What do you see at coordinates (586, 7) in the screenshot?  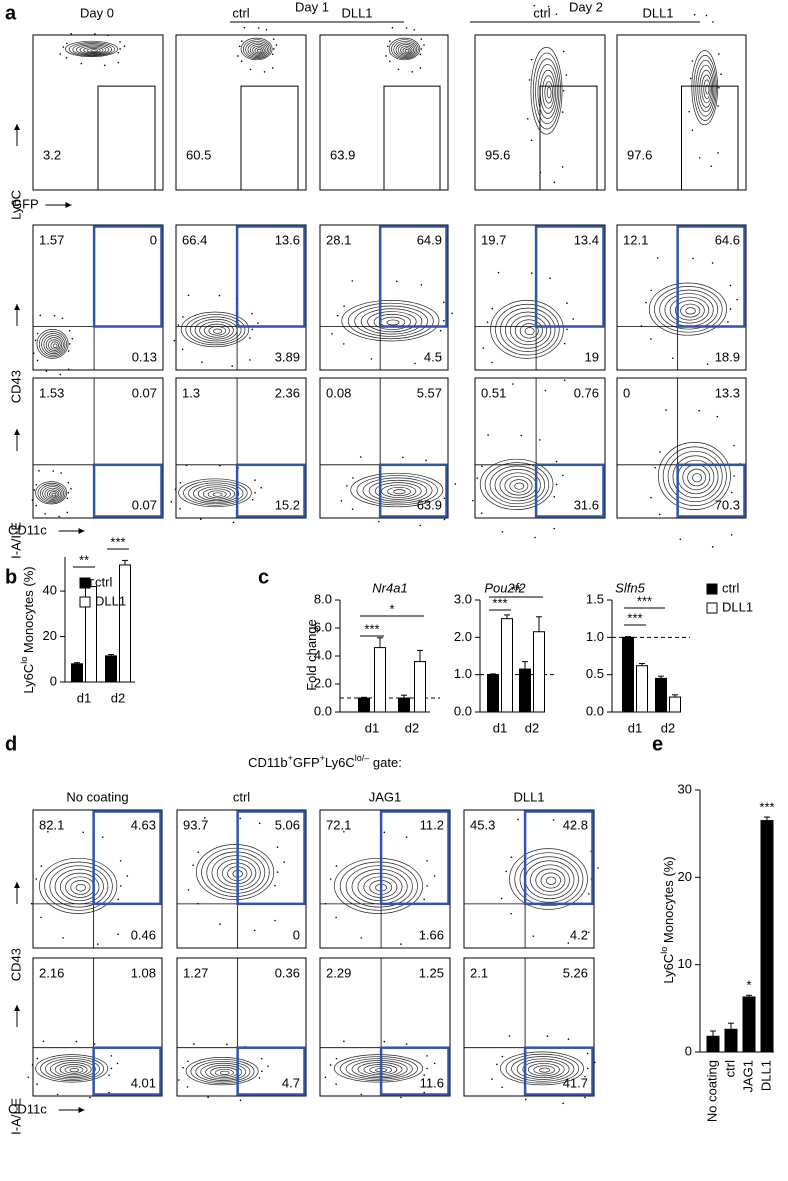 I see `column-header: Day 2` at bounding box center [586, 7].